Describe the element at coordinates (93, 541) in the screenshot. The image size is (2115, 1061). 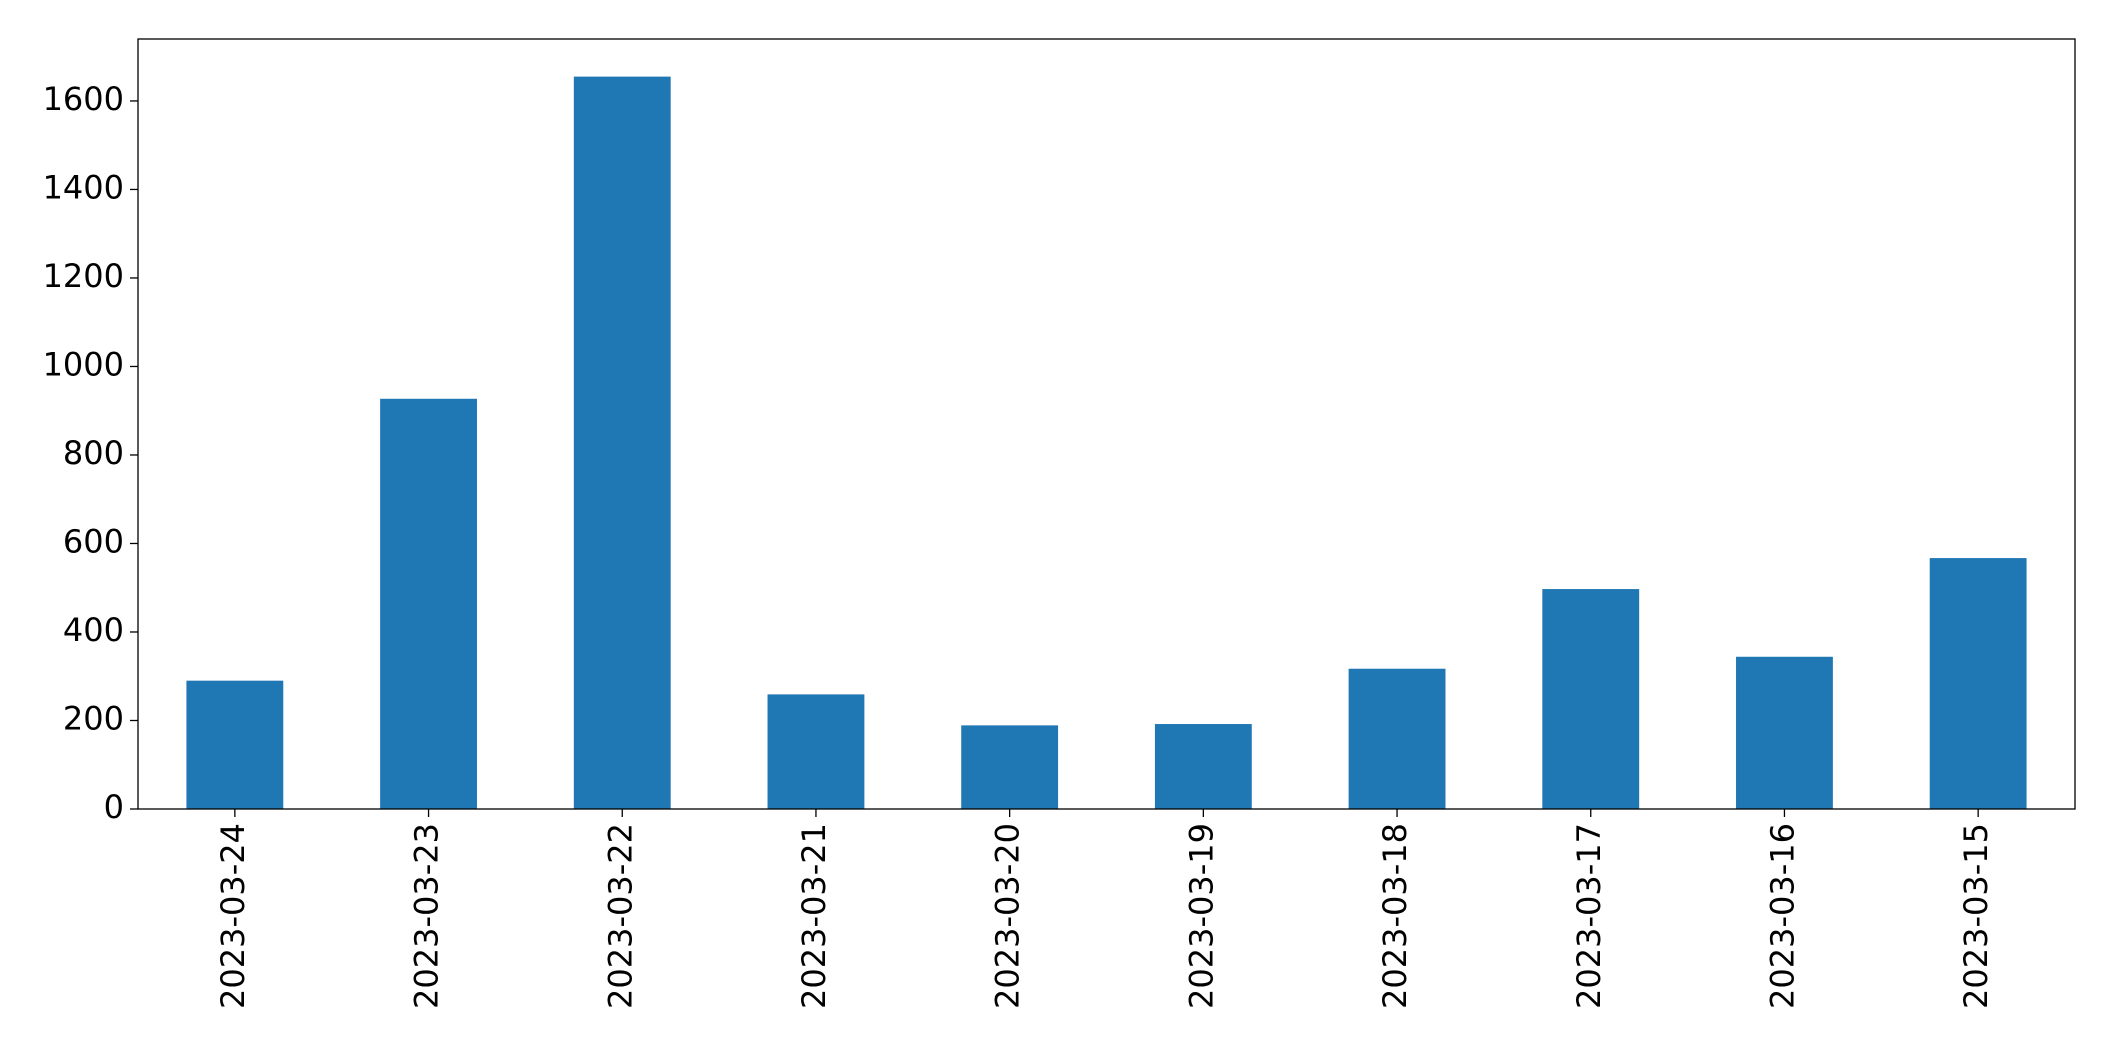
I see `y-tick-label: 600` at that location.